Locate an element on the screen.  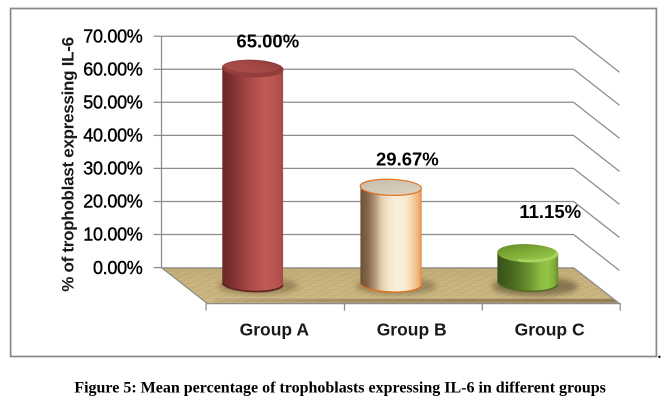
svg-text: 65.00% is located at coordinates (267, 40).